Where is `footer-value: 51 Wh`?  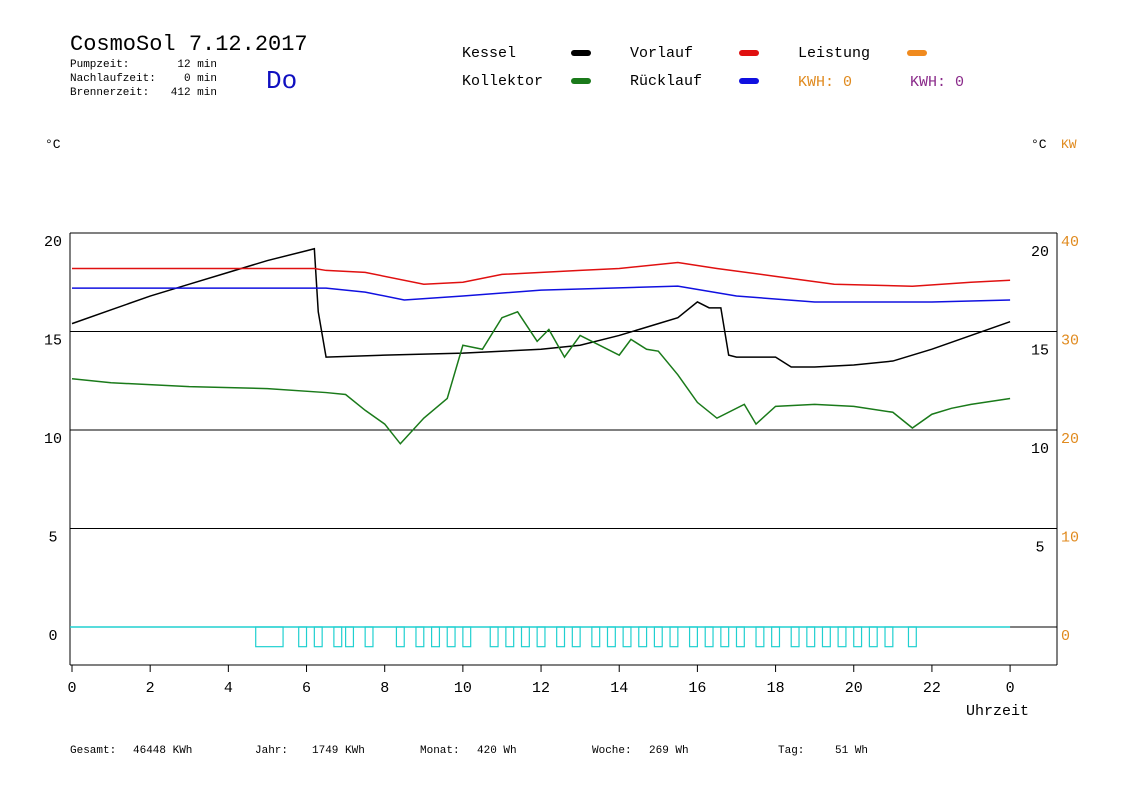 footer-value: 51 Wh is located at coordinates (851, 751).